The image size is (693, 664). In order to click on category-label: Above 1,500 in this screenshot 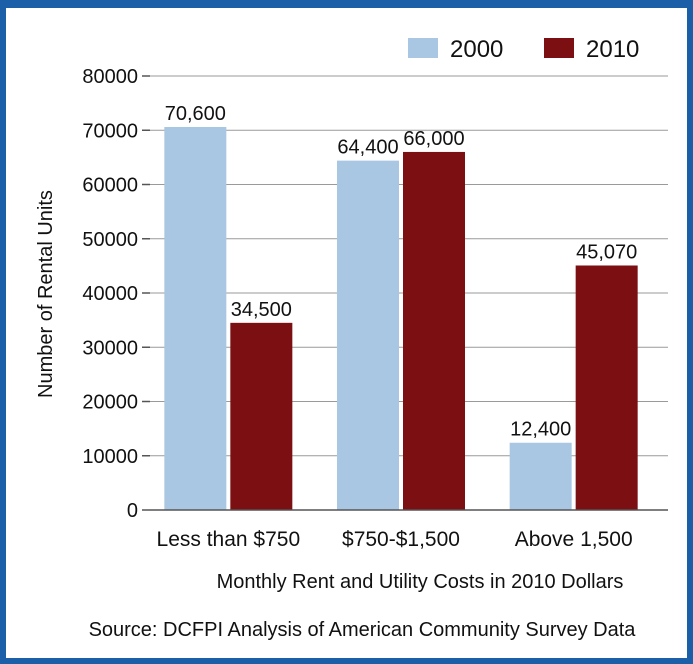, I will do `click(574, 539)`.